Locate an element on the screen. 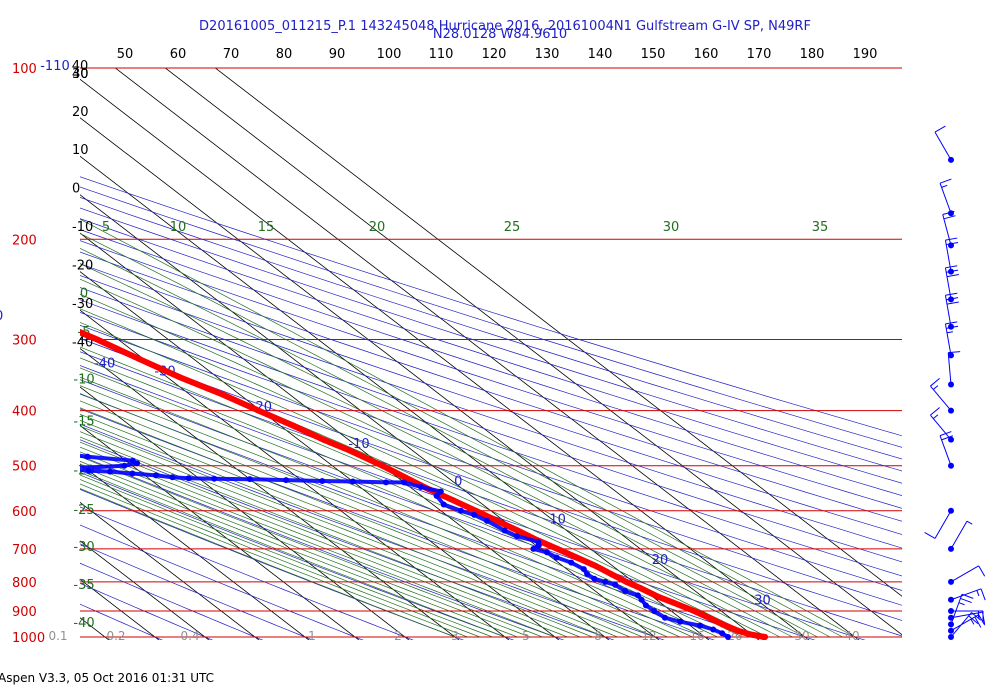 The height and width of the screenshot is (700, 1000). pressure-tick-label: 900 is located at coordinates (24, 612).